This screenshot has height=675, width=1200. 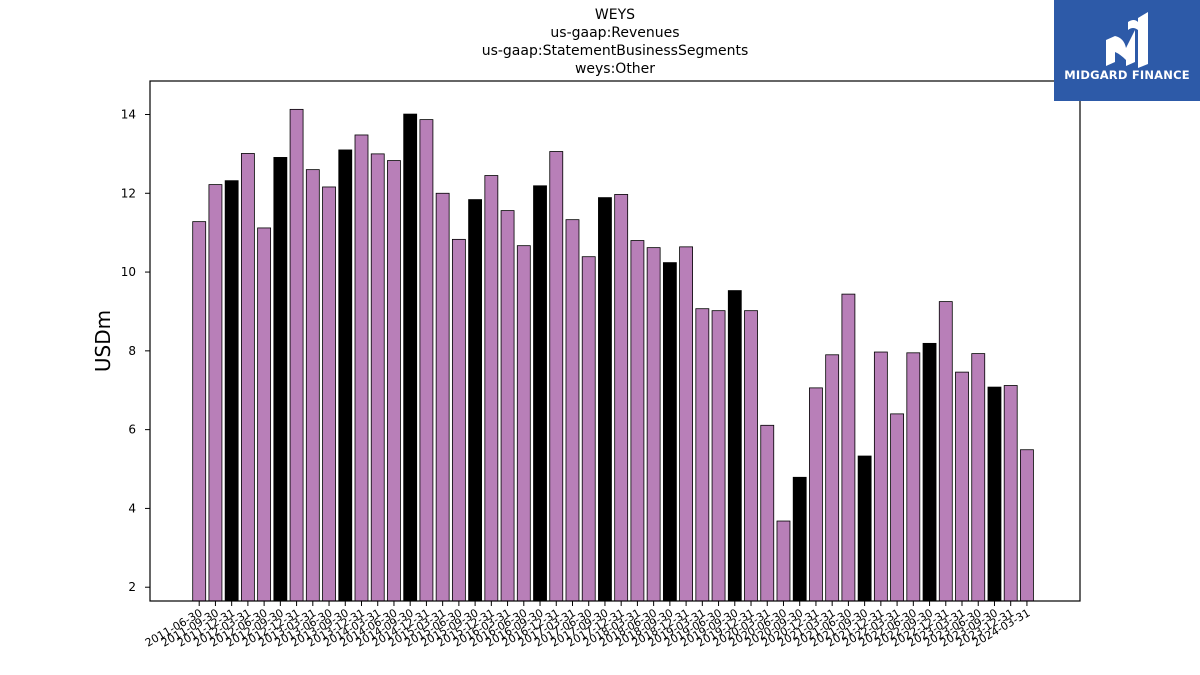 What do you see at coordinates (128, 272) in the screenshot?
I see `y-tick-label: 10` at bounding box center [128, 272].